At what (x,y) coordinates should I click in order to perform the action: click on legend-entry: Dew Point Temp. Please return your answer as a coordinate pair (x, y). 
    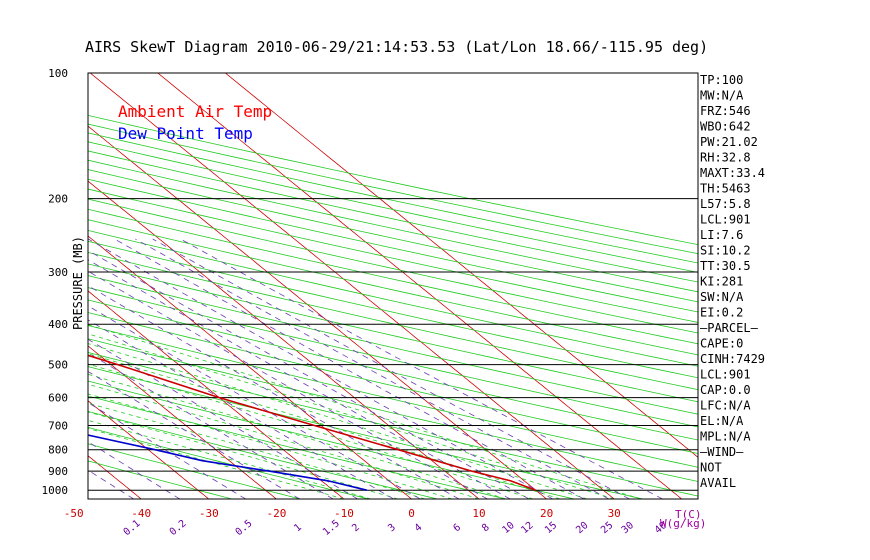
    Looking at the image, I should click on (185, 133).